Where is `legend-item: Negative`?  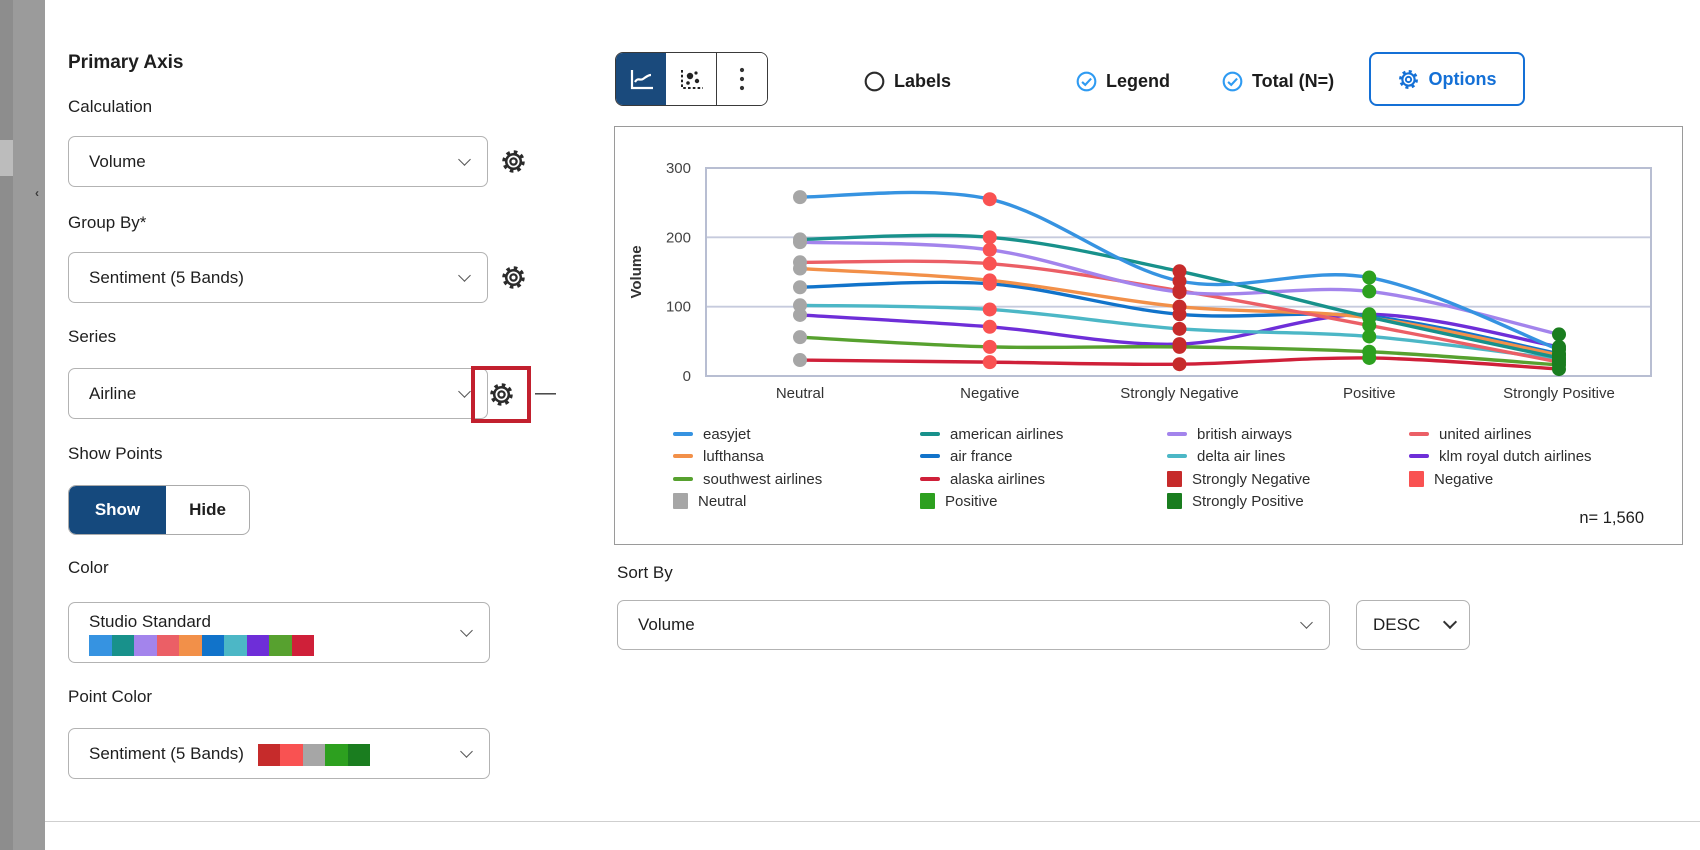
legend-item: Negative is located at coordinates (1451, 479).